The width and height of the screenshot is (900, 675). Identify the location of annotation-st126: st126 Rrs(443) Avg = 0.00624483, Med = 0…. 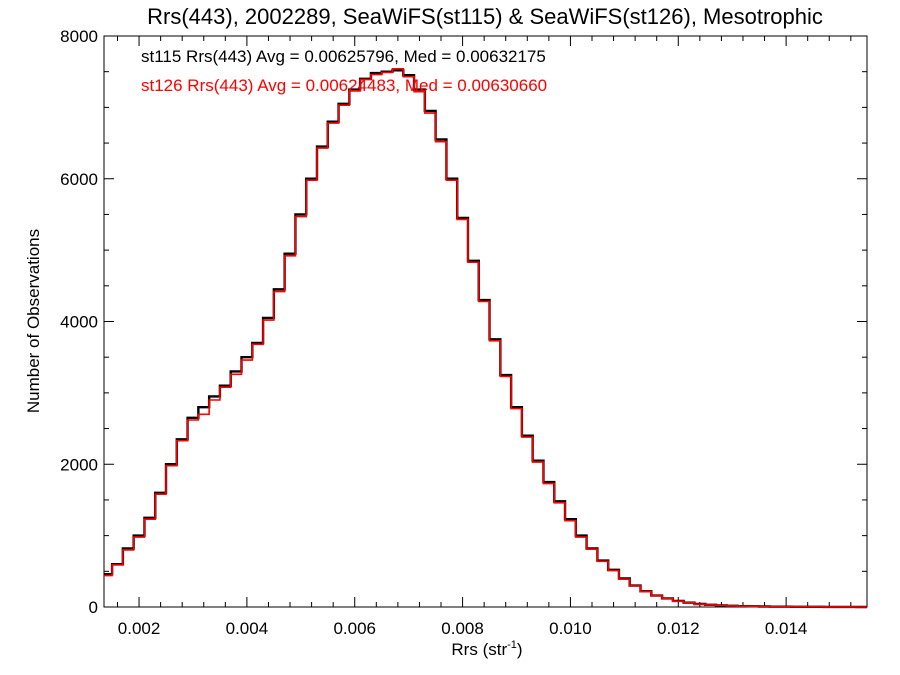
(344, 85).